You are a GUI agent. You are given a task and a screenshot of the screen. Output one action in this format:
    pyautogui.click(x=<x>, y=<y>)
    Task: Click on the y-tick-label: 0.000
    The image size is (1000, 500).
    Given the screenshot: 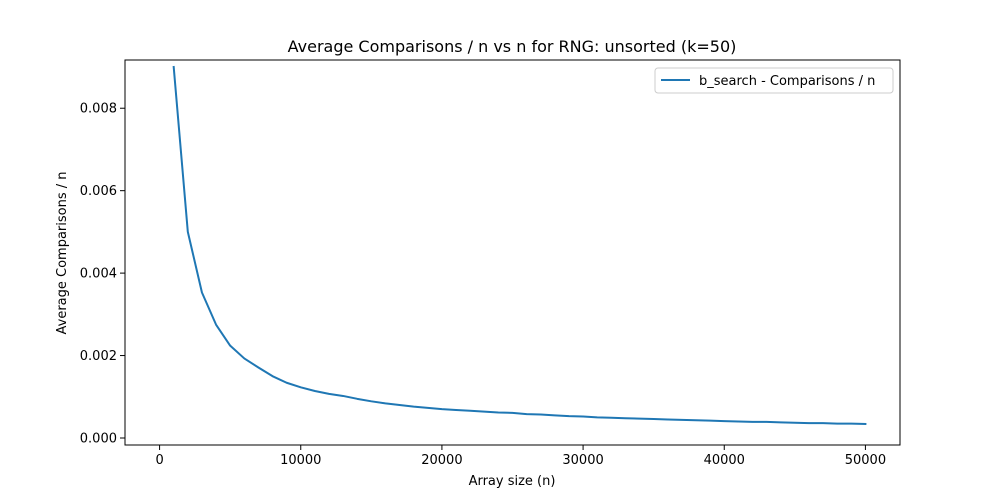 What is the action you would take?
    pyautogui.click(x=98, y=438)
    